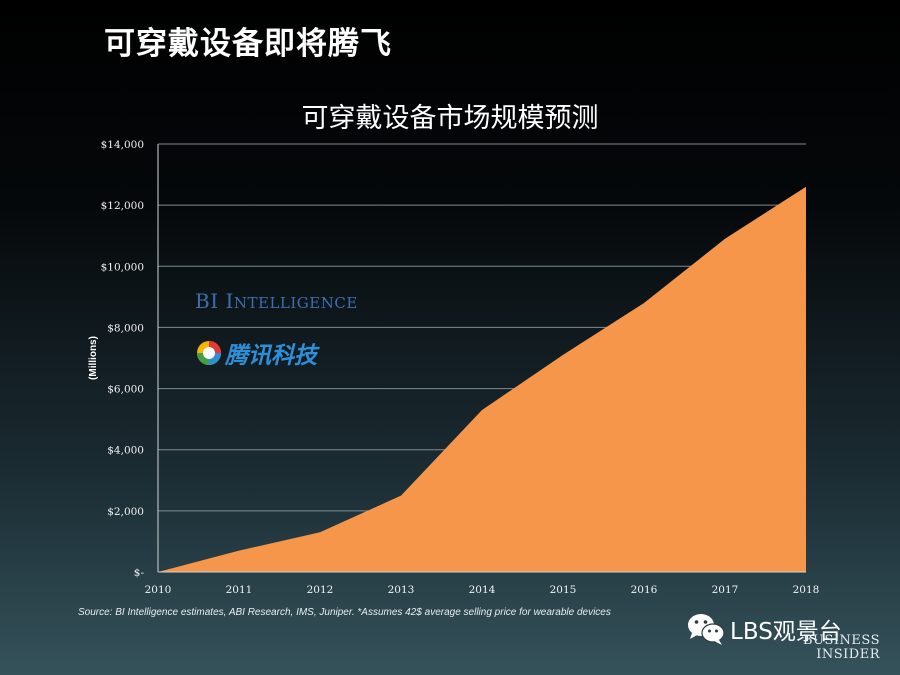 The image size is (900, 675). Describe the element at coordinates (125, 512) in the screenshot. I see `y-tick-label: $2,000` at that location.